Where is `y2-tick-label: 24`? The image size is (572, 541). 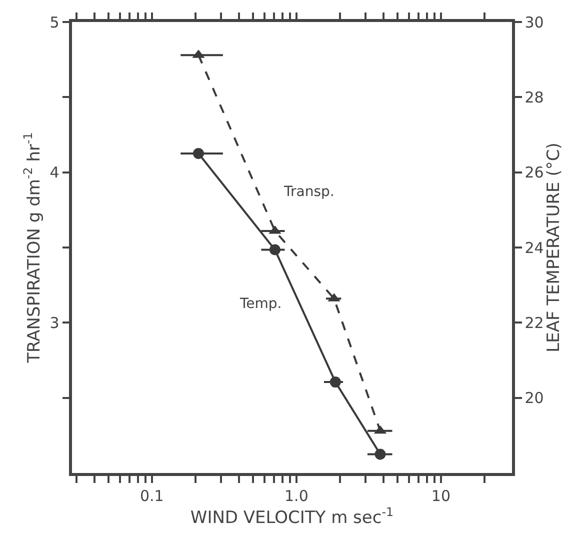 y2-tick-label: 24 is located at coordinates (534, 247).